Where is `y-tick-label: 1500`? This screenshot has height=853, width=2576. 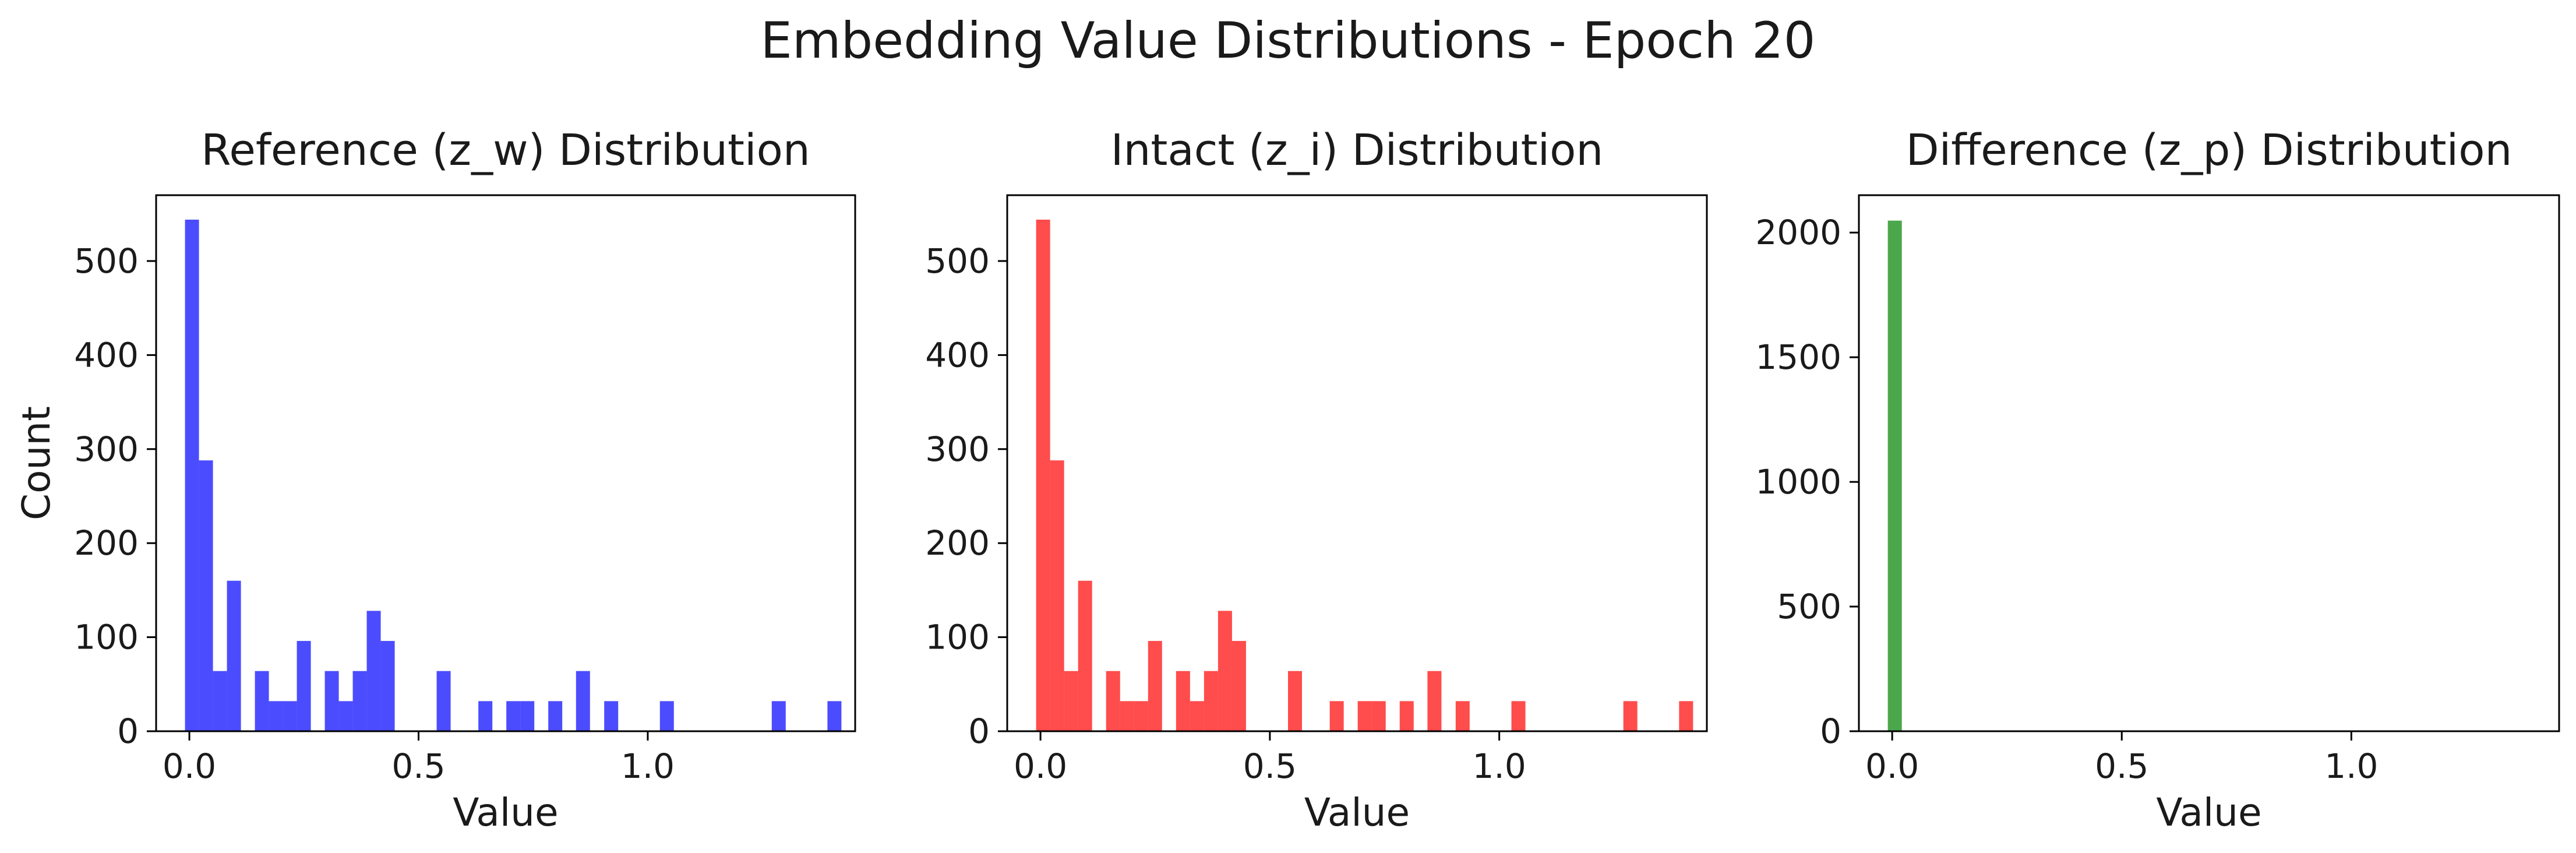 y-tick-label: 1500 is located at coordinates (1798, 357).